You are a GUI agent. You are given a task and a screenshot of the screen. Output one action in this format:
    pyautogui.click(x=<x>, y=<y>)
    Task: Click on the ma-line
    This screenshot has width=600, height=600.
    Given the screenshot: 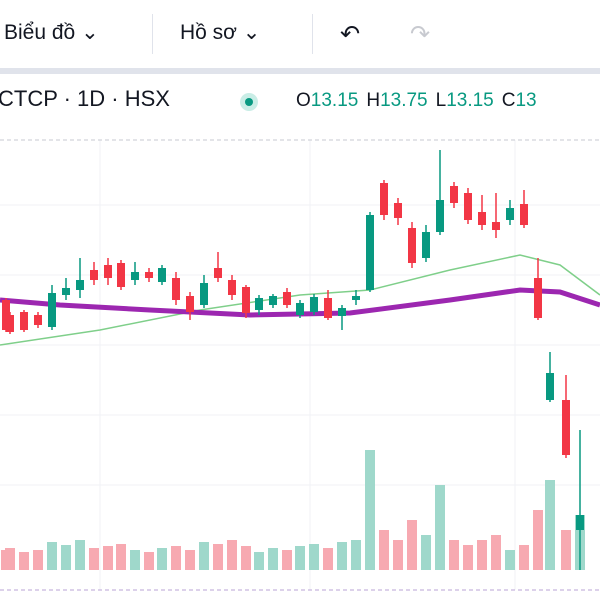 What is the action you would take?
    pyautogui.click(x=300, y=302)
    